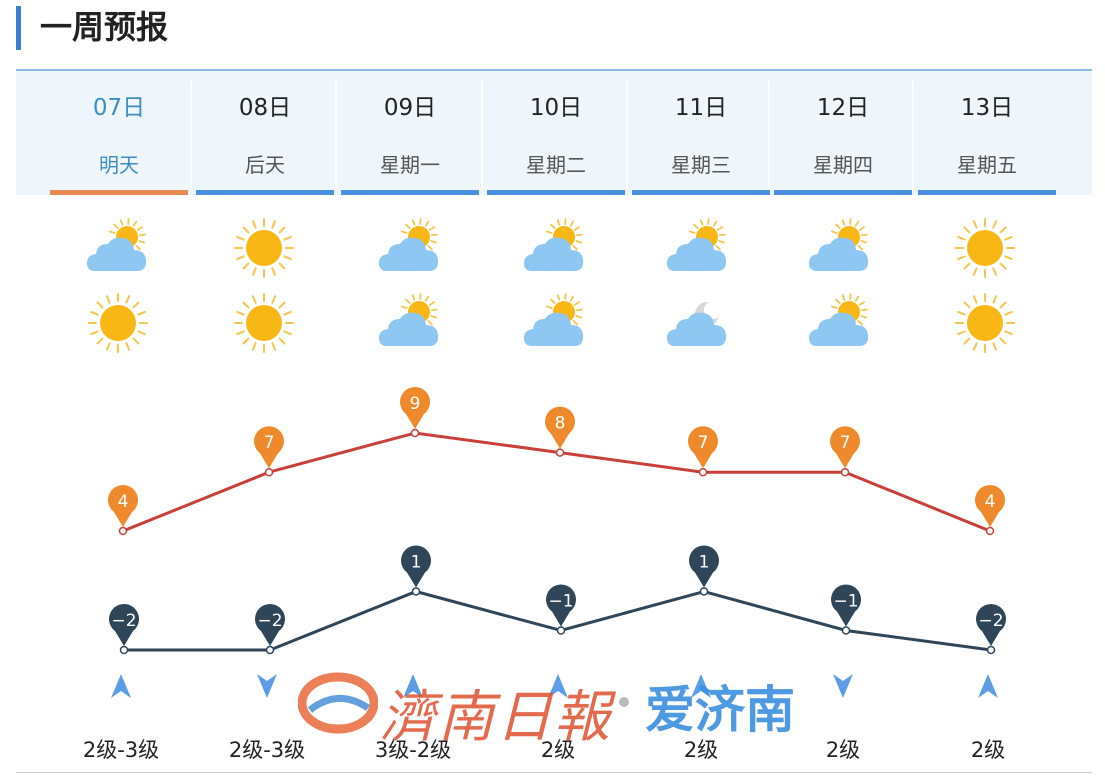 This screenshot has width=1105, height=777. I want to click on day-of-week: 星期三, so click(701, 165).